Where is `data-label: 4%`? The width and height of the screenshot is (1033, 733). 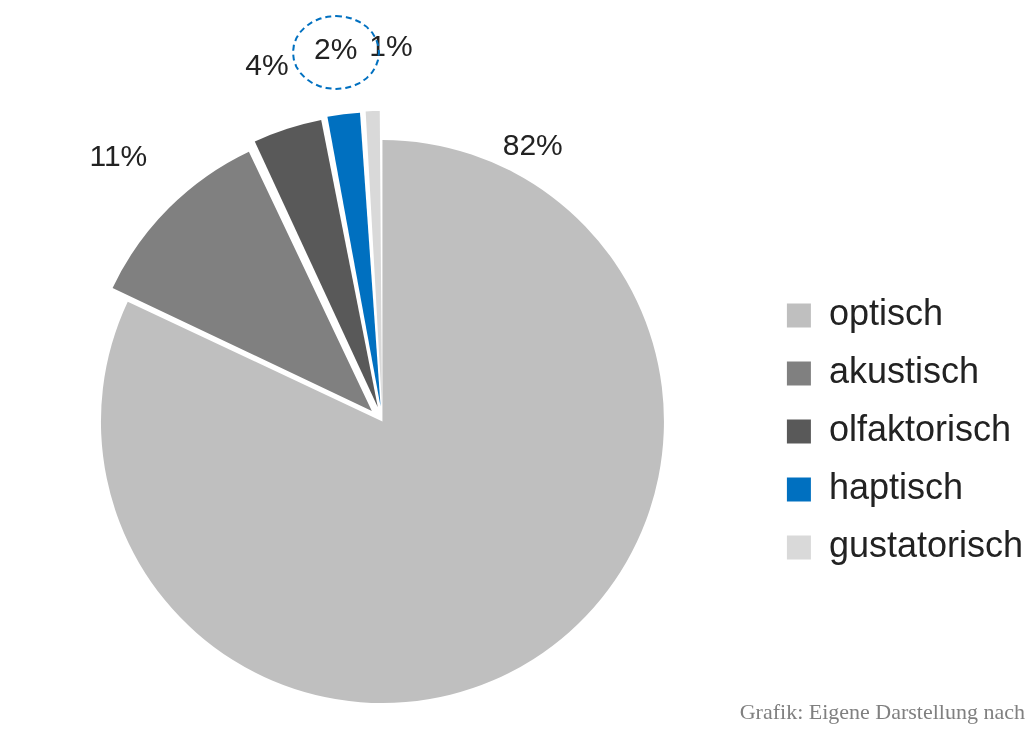 data-label: 4% is located at coordinates (267, 64).